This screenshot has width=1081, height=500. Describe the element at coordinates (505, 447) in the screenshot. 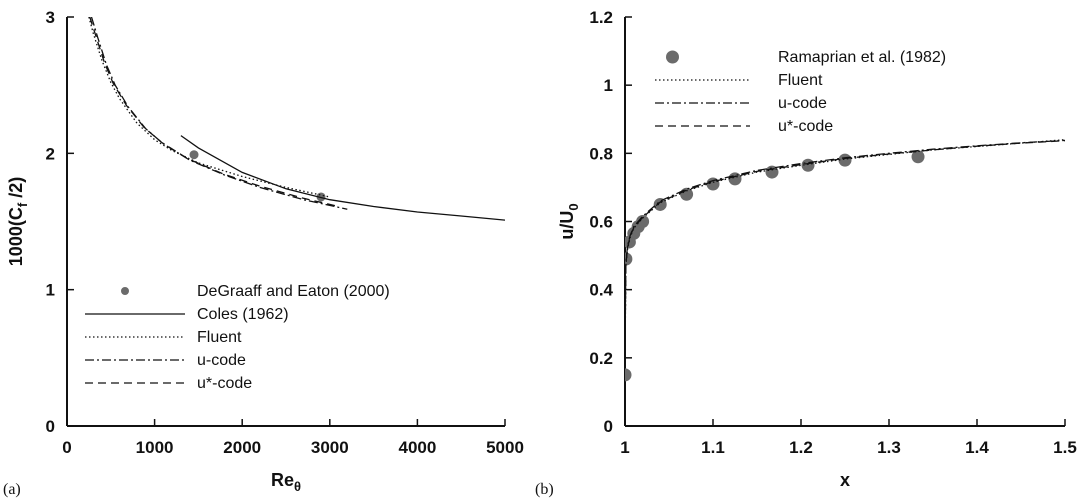

I see `x-tick-label: 5000` at that location.